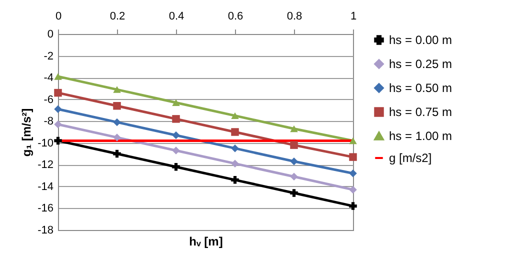 The image size is (513, 271). Describe the element at coordinates (236, 16) in the screenshot. I see `x-tick-label: 0.6` at that location.